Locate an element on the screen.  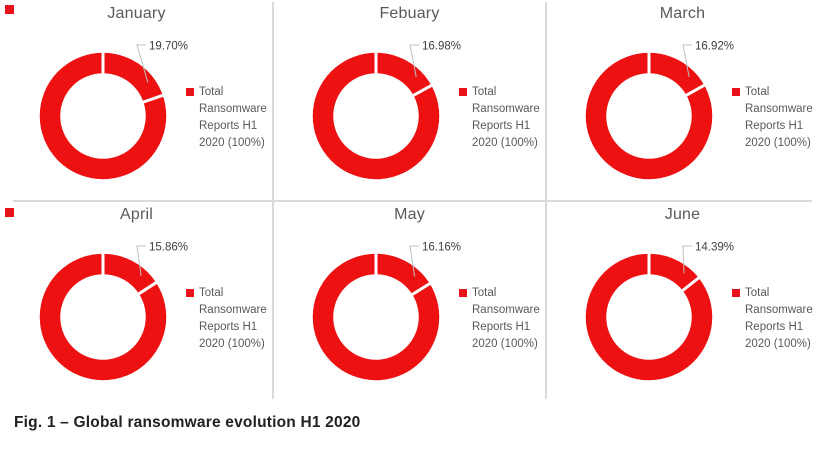
donut-chart: 19.70% is located at coordinates (113, 110).